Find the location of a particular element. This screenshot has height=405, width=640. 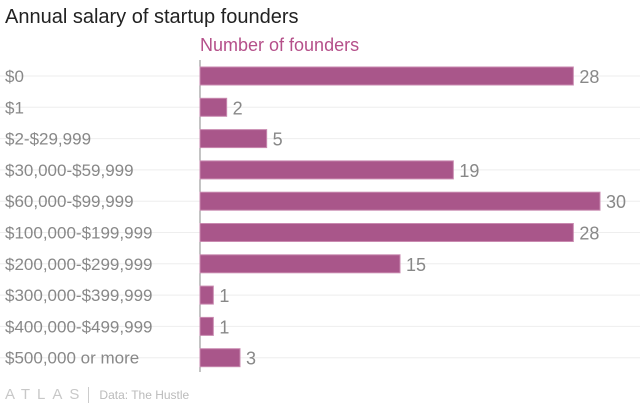

value-label: 30 is located at coordinates (616, 202).